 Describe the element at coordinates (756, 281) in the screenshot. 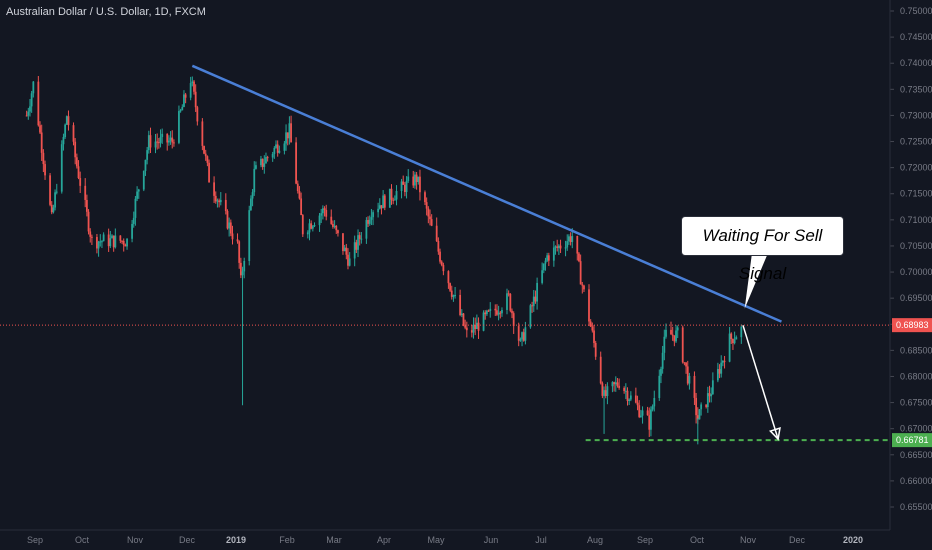

I see `callout-pointer` at that location.